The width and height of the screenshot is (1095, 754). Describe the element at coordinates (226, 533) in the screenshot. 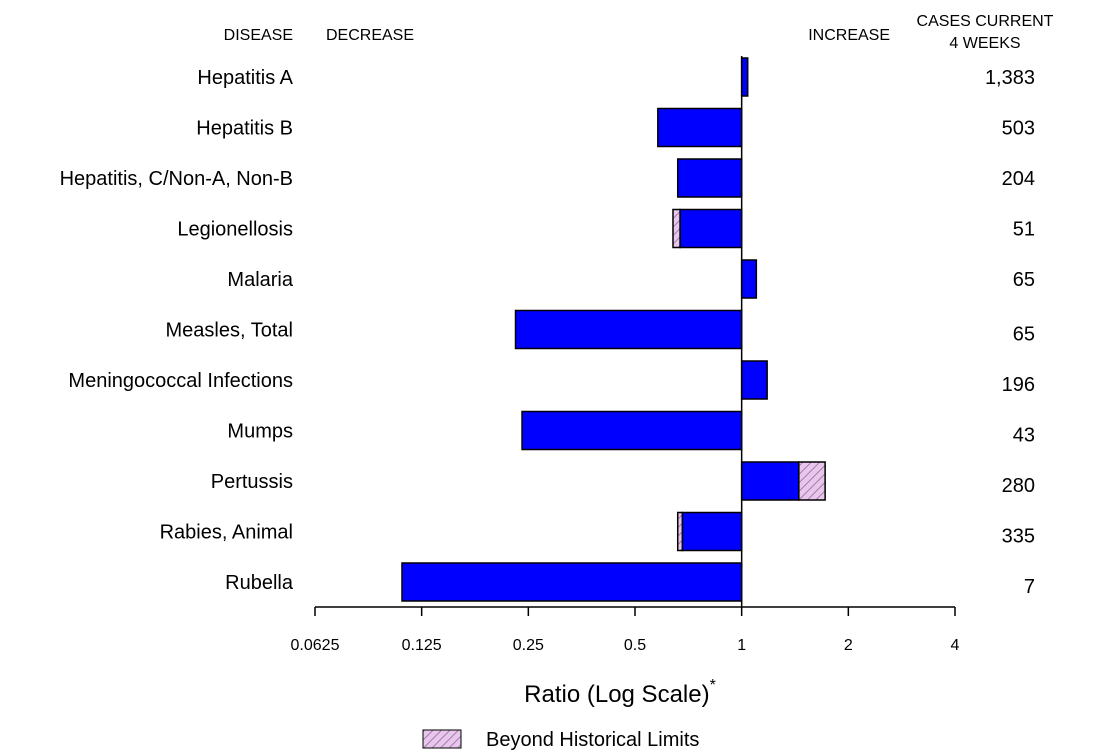

I see `category-label: Rabies, Animal` at that location.